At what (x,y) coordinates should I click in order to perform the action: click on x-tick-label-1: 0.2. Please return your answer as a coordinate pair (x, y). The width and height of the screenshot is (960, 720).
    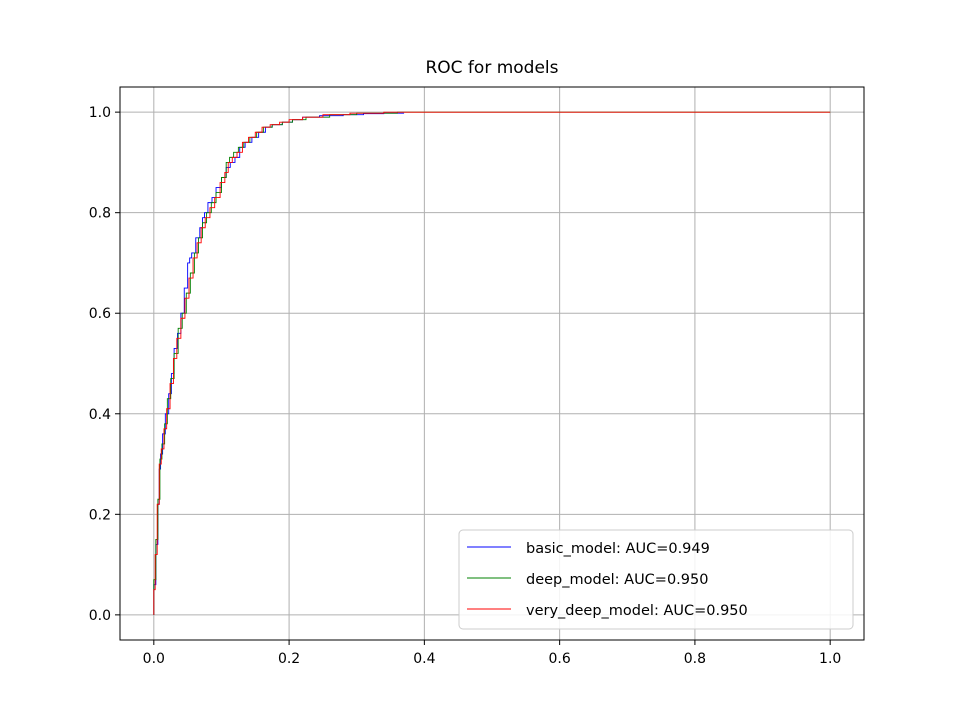
    Looking at the image, I should click on (289, 659).